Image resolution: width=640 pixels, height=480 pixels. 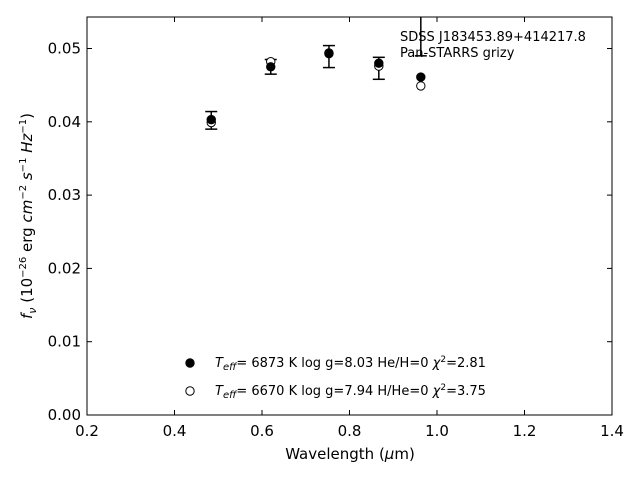 What do you see at coordinates (190, 363) in the screenshot?
I see `legend-marker-filled` at bounding box center [190, 363].